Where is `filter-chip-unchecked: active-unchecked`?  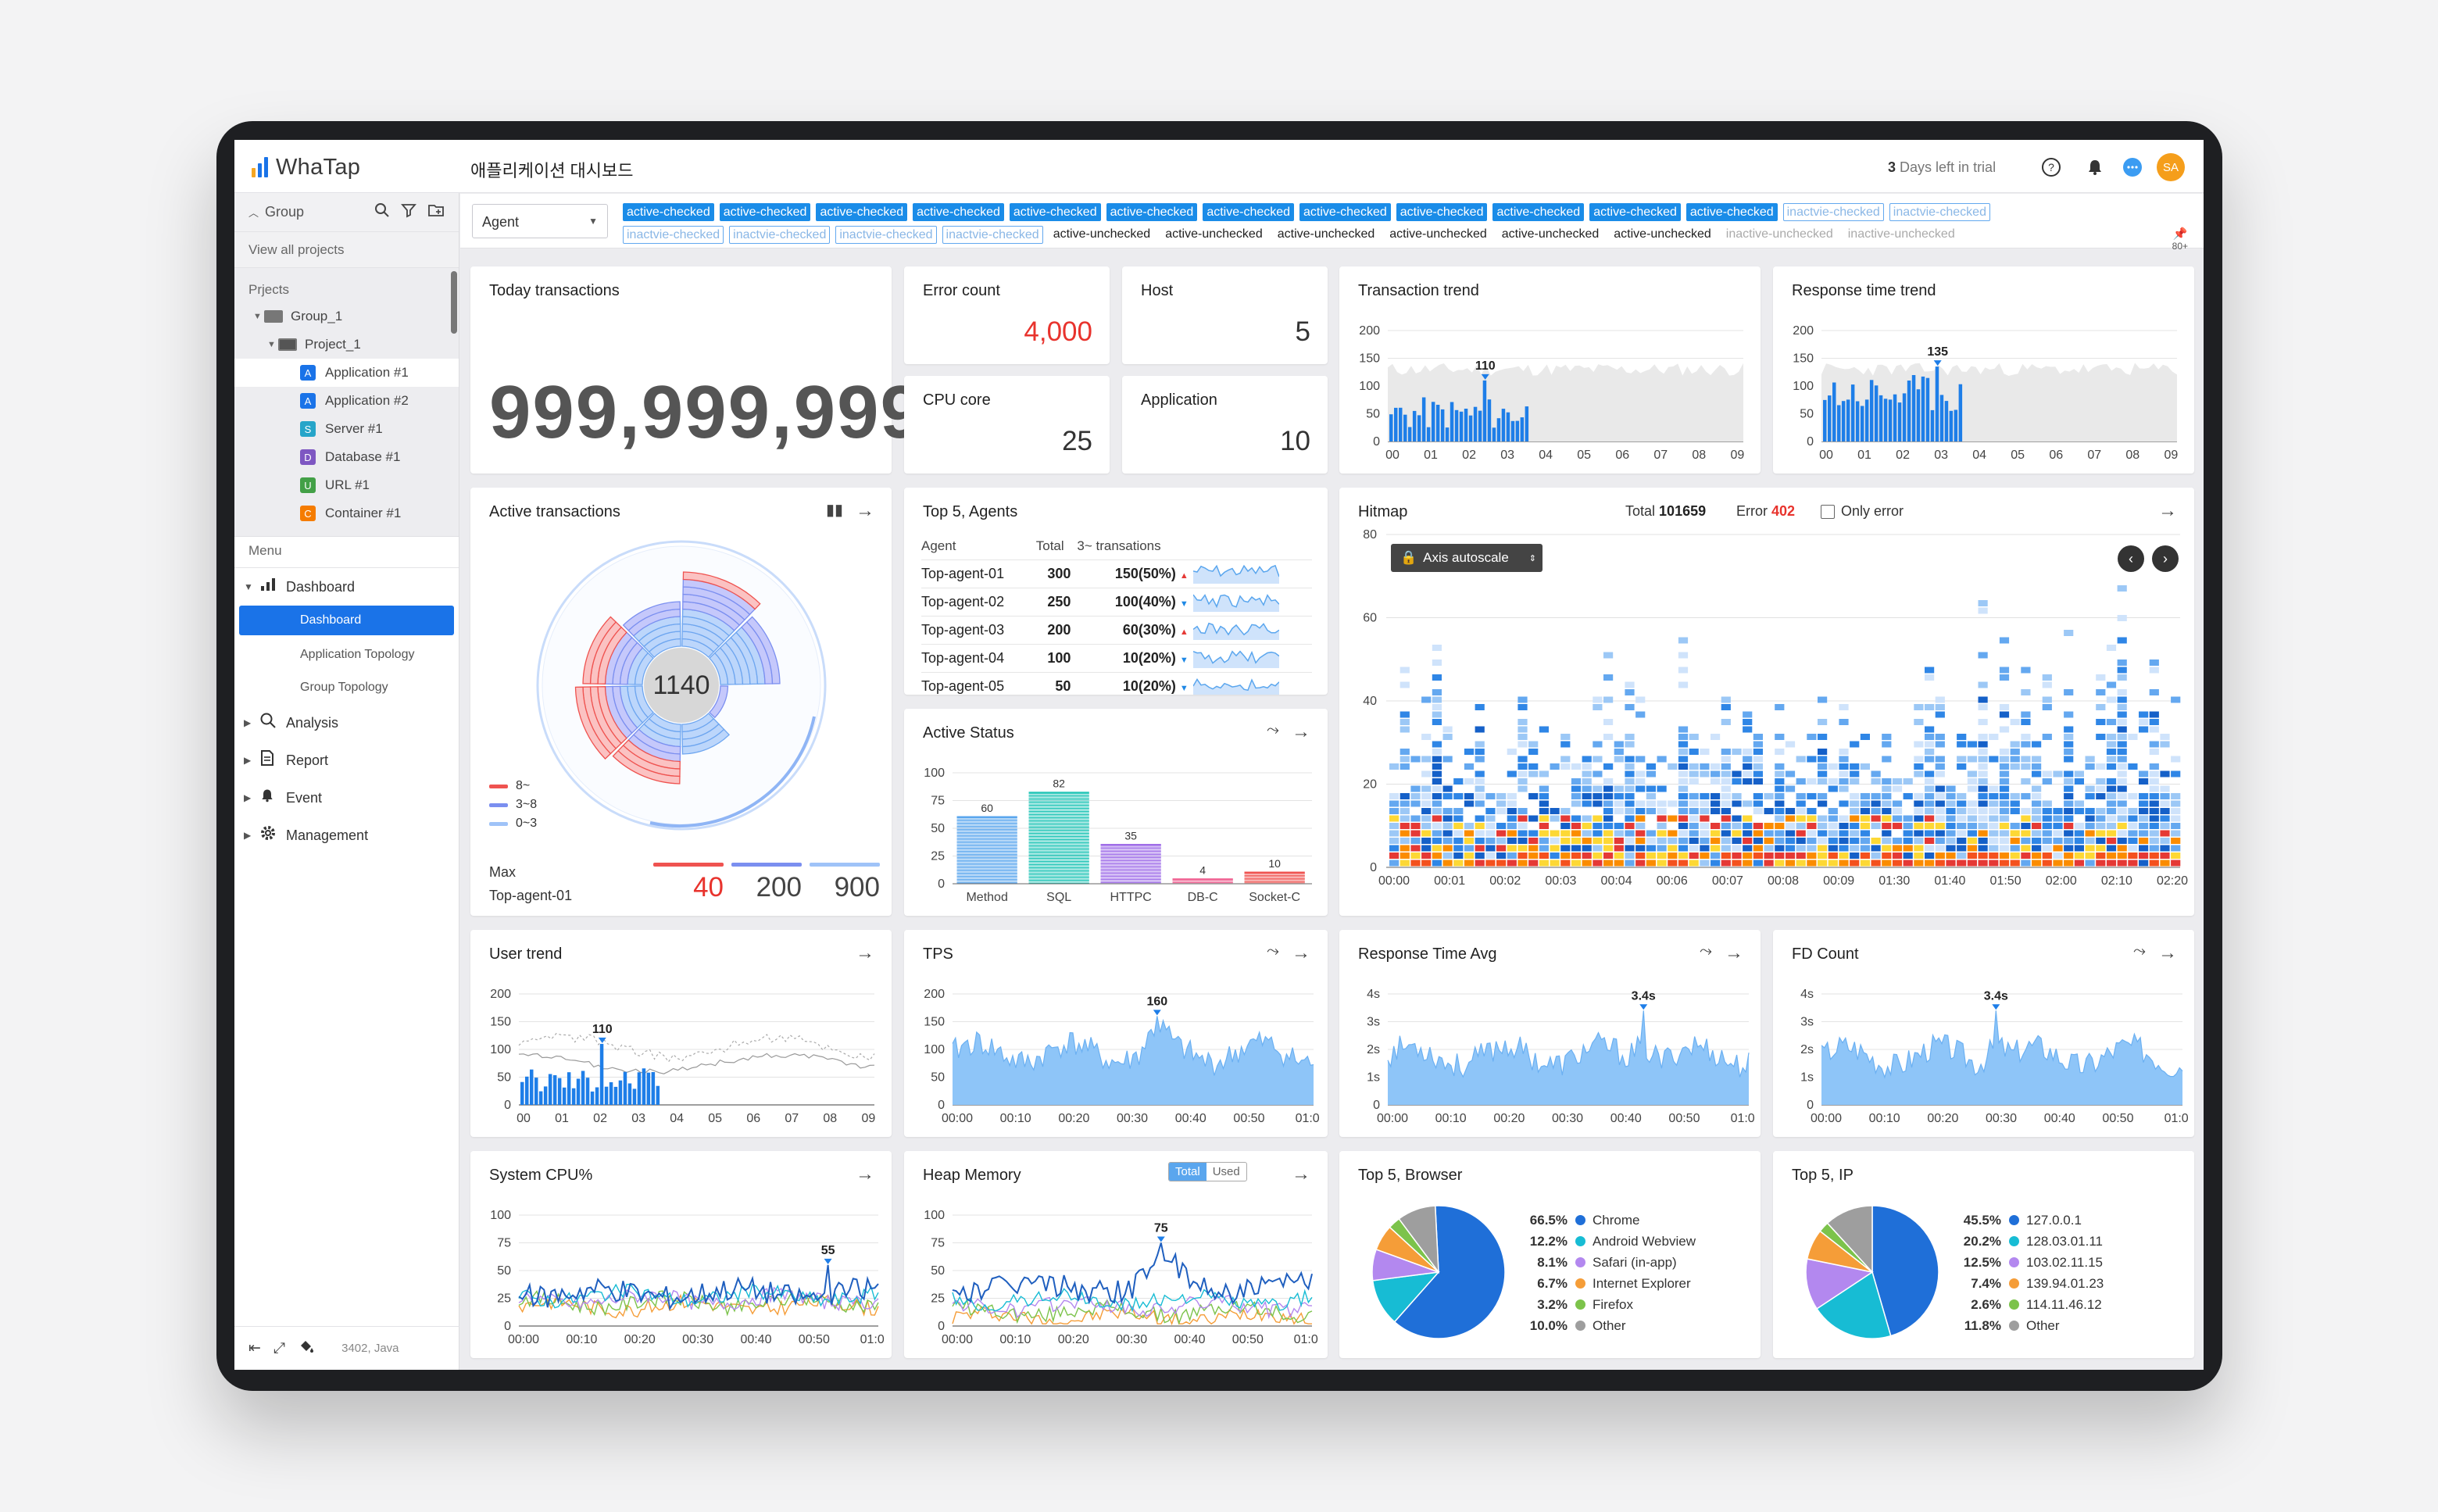 filter-chip-unchecked: active-unchecked is located at coordinates (1438, 234).